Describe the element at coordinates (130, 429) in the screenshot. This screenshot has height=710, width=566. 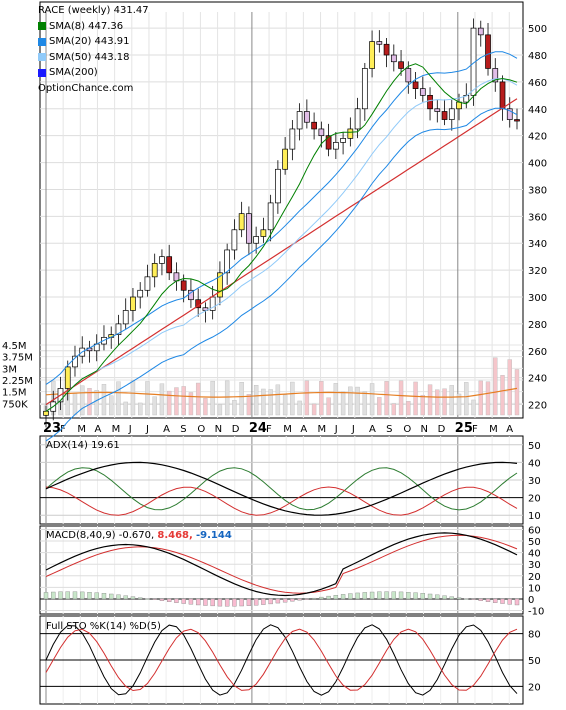
I see `x-tick-label: J` at that location.